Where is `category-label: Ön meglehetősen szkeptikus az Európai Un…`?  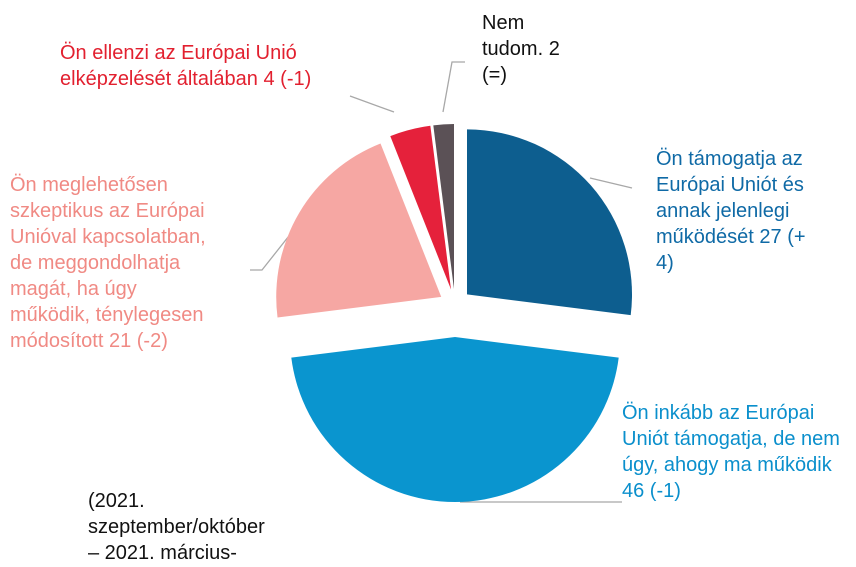 category-label: Ön meglehetősen szkeptikus az Európai Un… is located at coordinates (108, 263).